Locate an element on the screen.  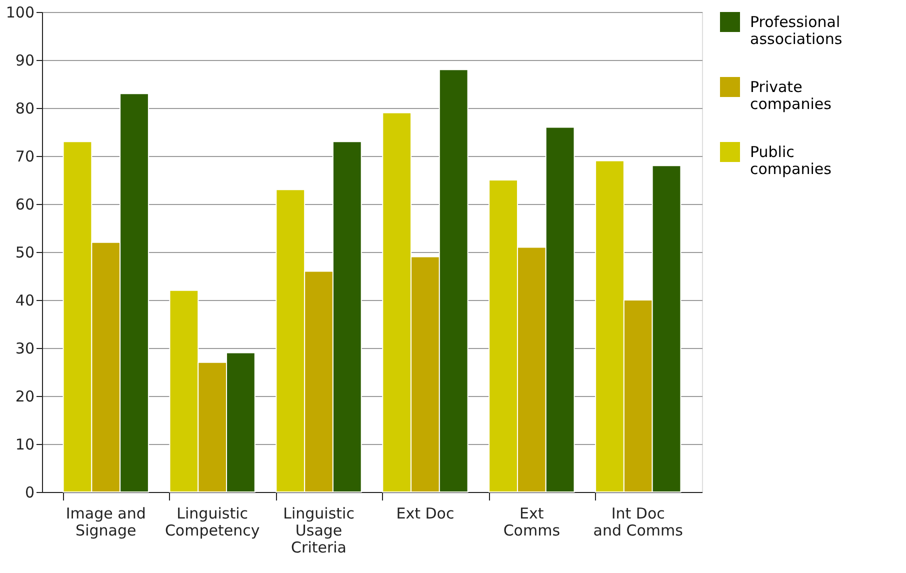
y-tick-label: 0 is located at coordinates (29, 493).